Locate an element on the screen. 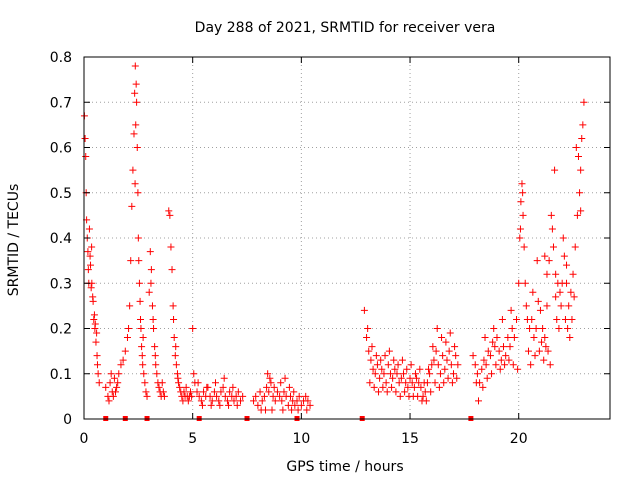 This screenshot has height=480, width=640. x-tick-label: 0 is located at coordinates (84, 439).